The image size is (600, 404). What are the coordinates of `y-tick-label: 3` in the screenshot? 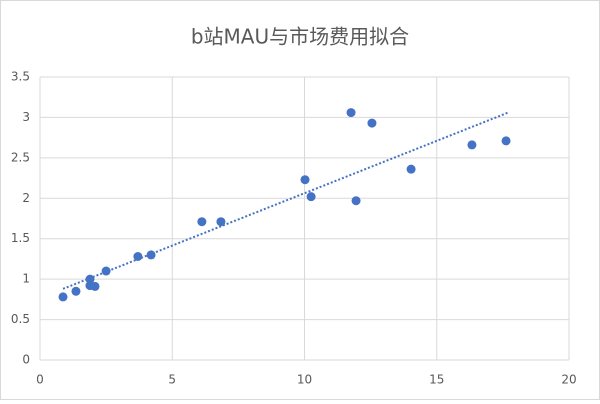 It's located at (26, 117).